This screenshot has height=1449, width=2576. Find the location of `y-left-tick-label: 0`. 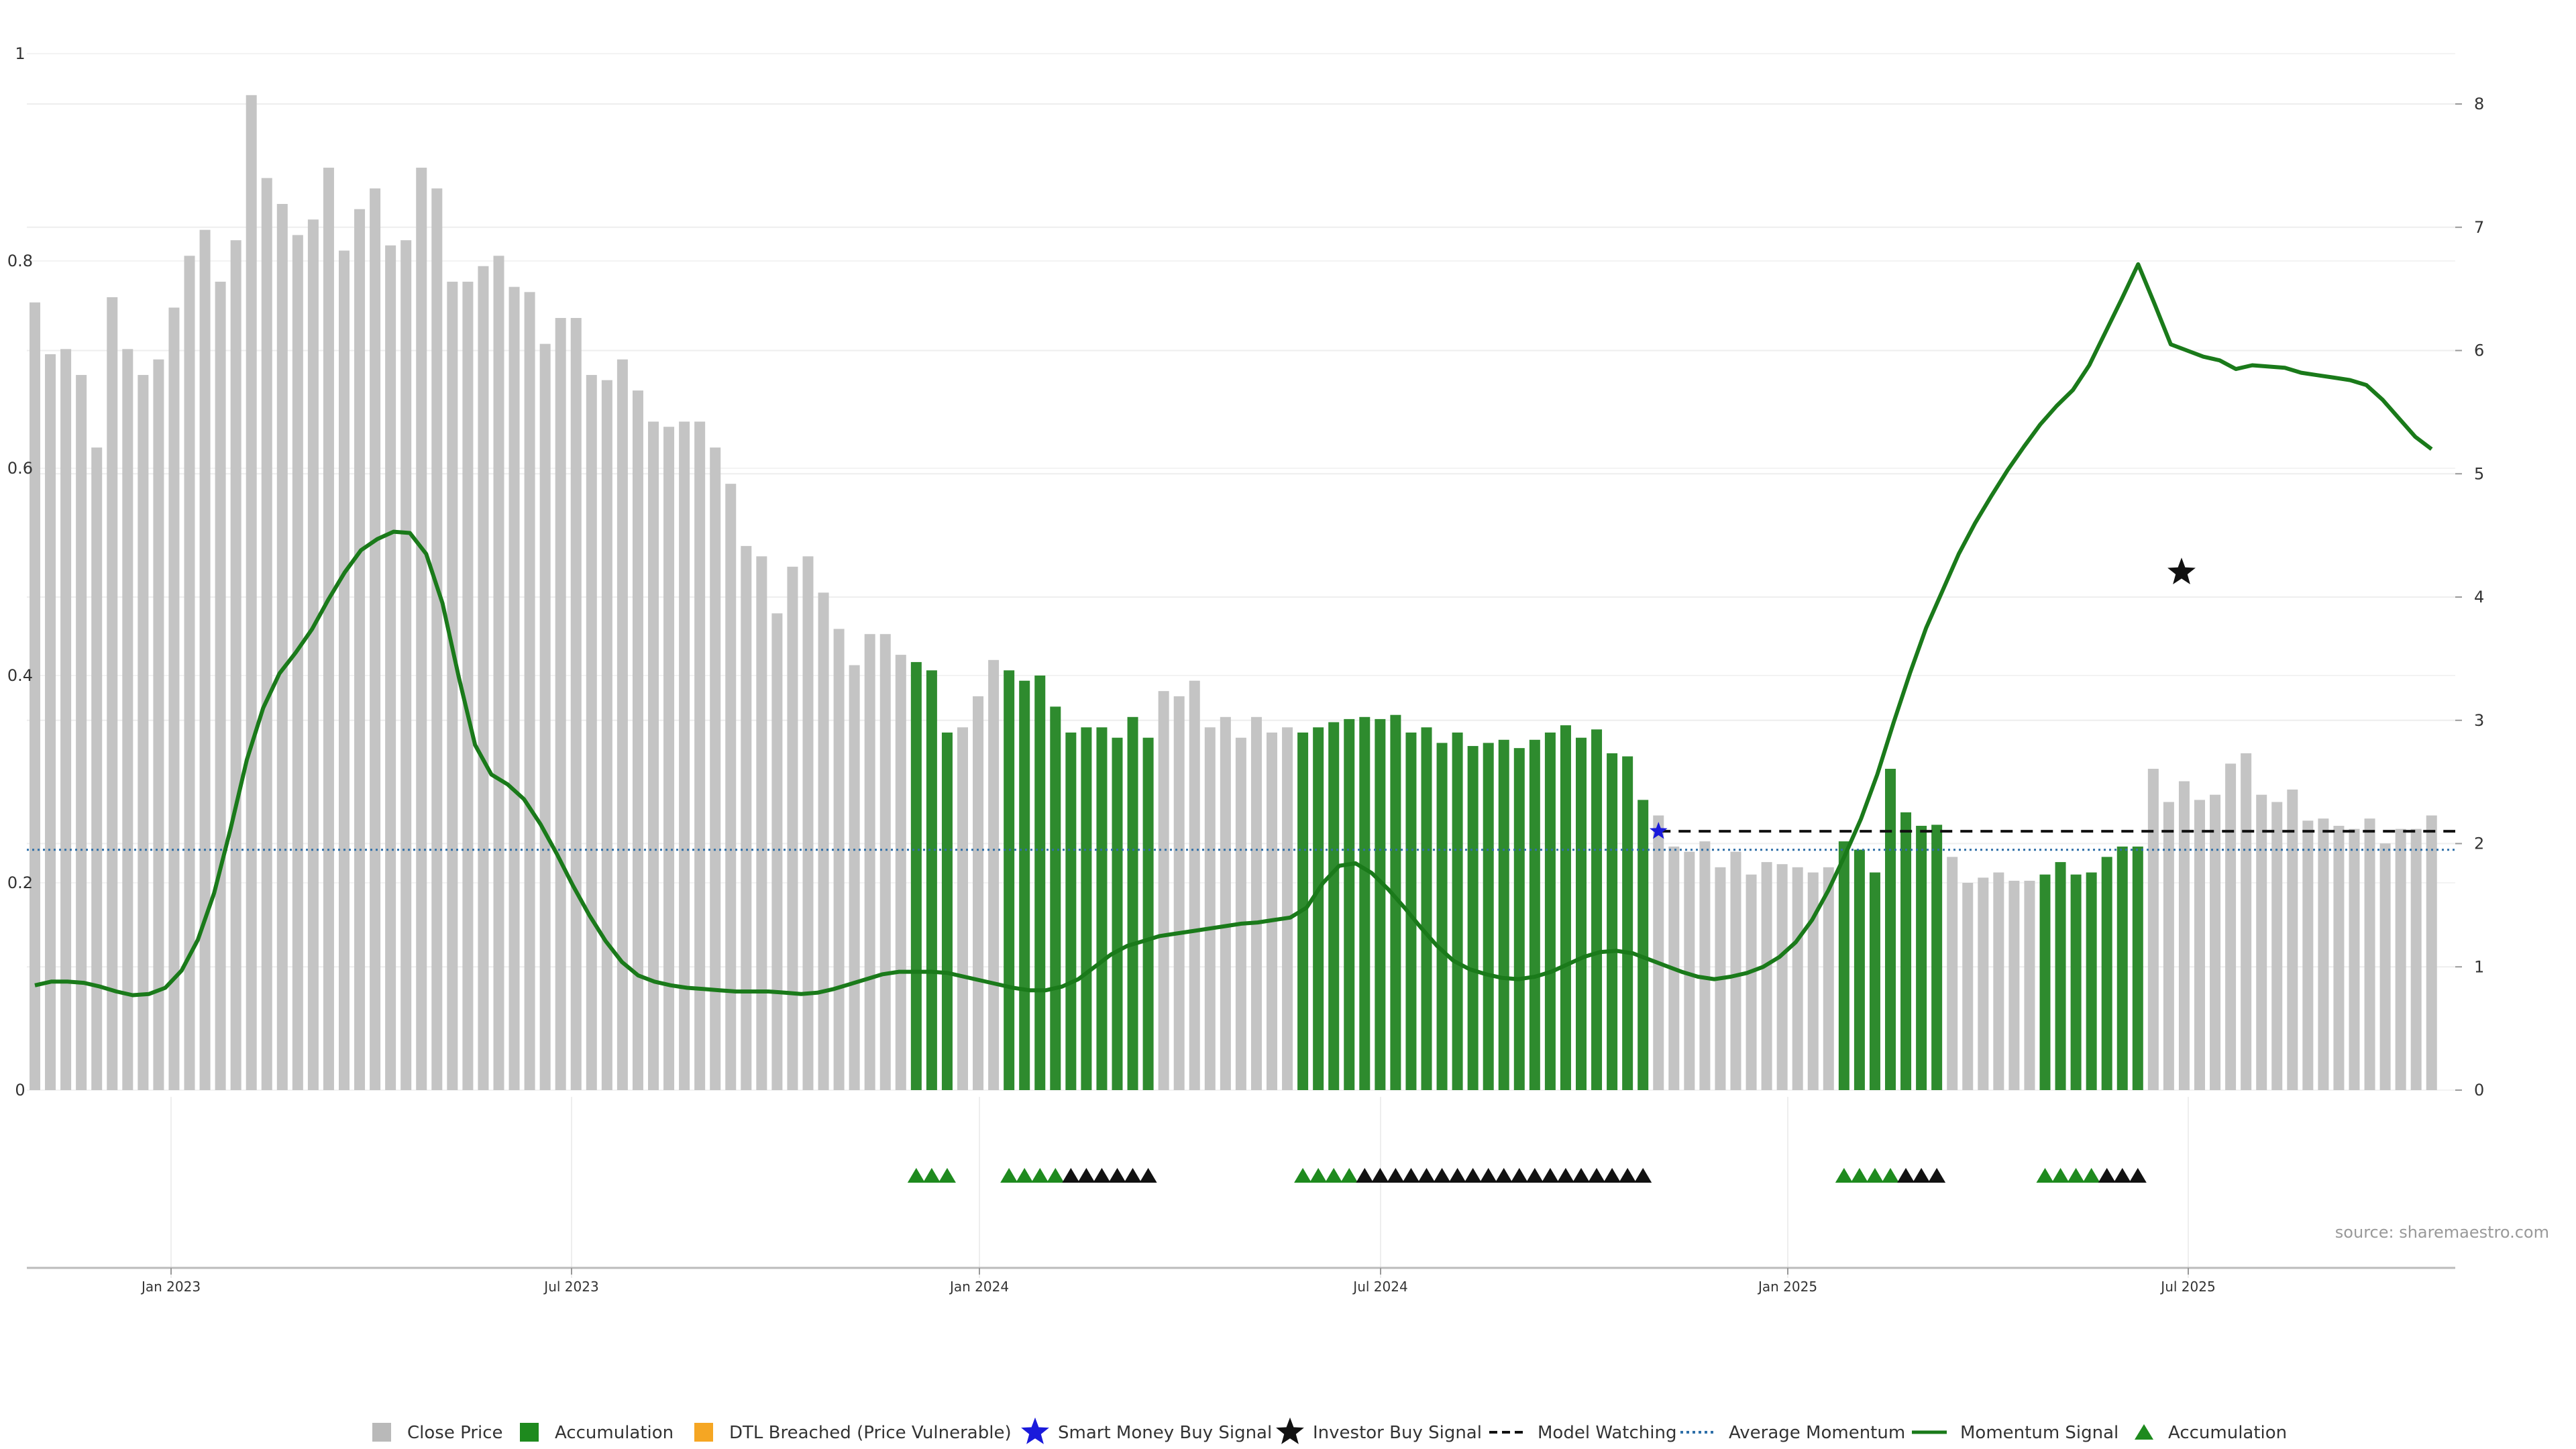

y-left-tick-label: 0 is located at coordinates (20, 1090).